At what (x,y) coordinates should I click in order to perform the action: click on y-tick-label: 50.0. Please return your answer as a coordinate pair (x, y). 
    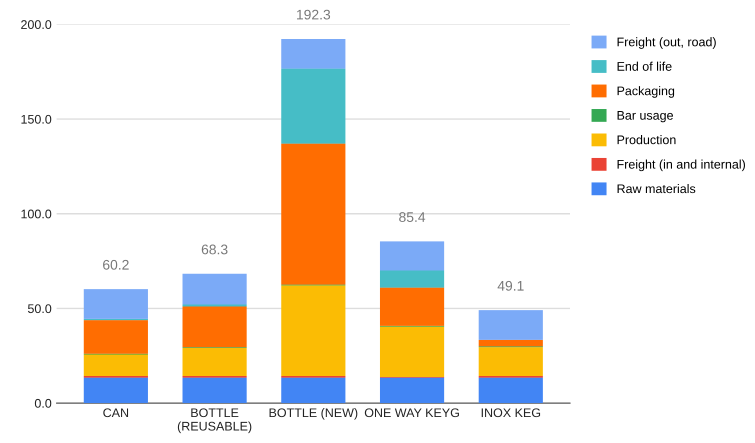
    Looking at the image, I should click on (40, 309).